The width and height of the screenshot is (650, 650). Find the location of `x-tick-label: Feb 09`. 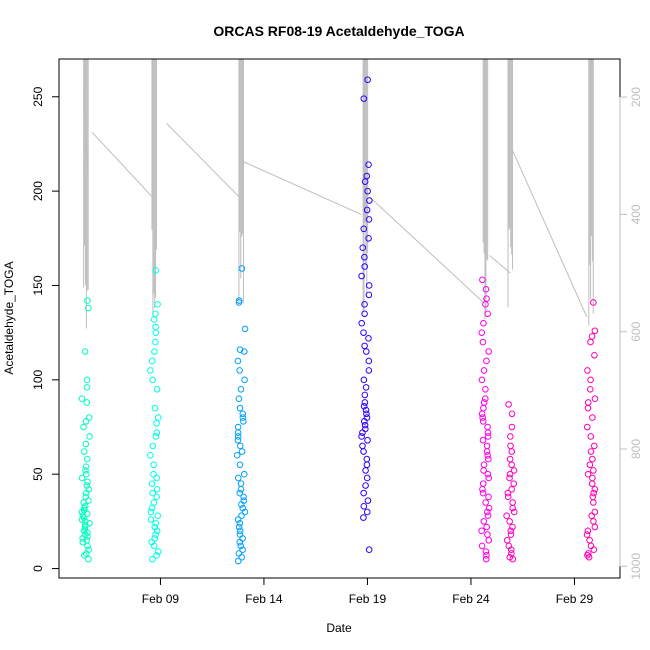

x-tick-label: Feb 09 is located at coordinates (161, 599).